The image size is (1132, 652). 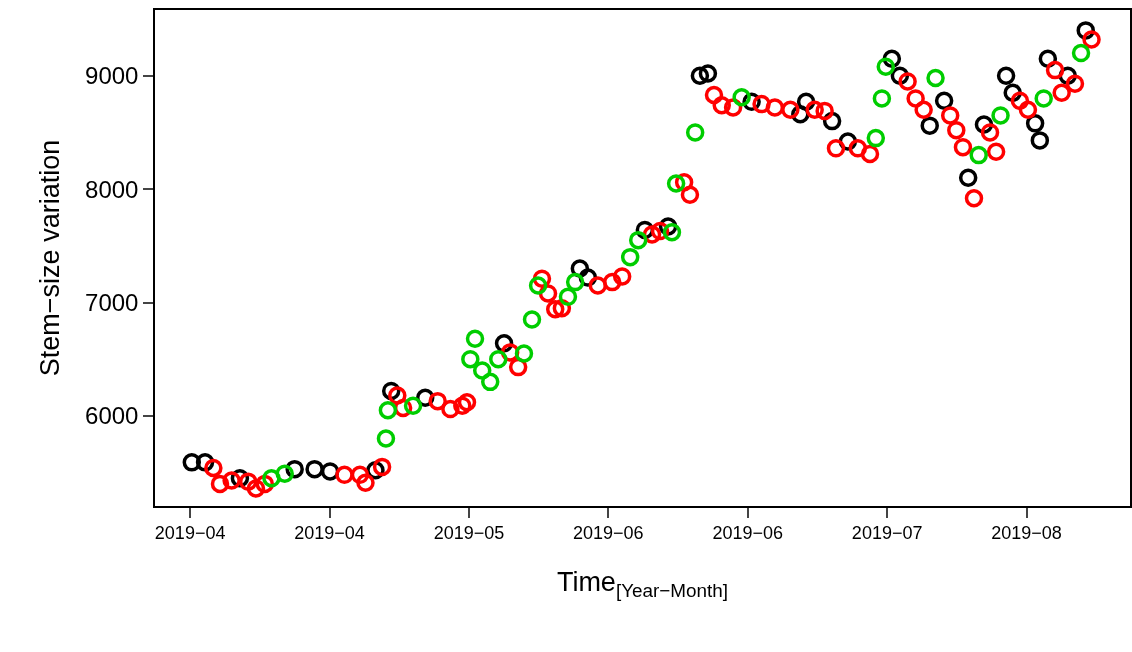 I want to click on x-tick-label: 2019−08, so click(x=1026, y=533).